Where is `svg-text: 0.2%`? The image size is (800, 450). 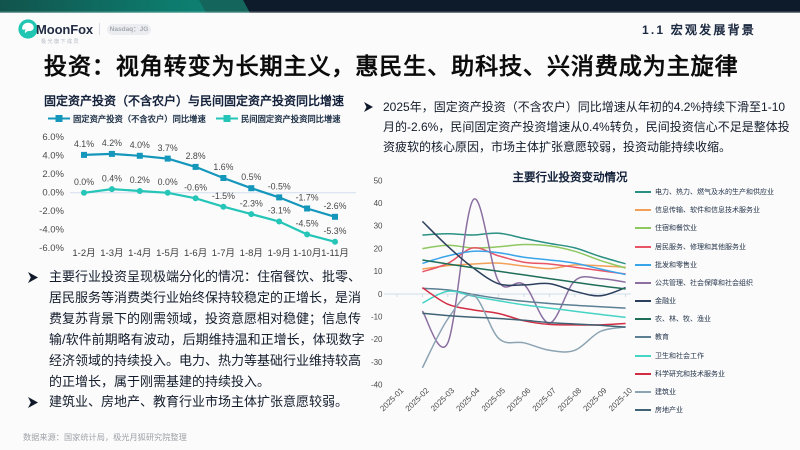 svg-text: 0.2% is located at coordinates (140, 180).